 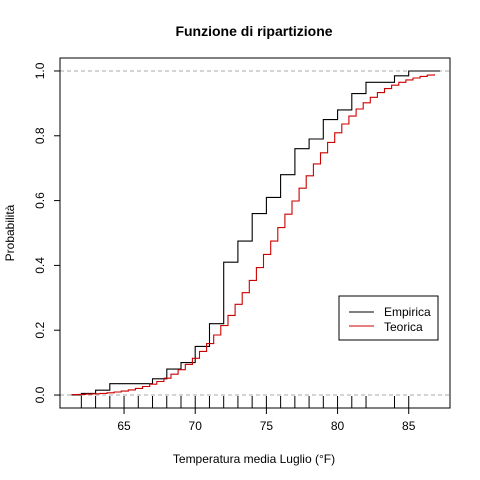 What do you see at coordinates (407, 312) in the screenshot?
I see `legend-label-empirica: Empirica` at bounding box center [407, 312].